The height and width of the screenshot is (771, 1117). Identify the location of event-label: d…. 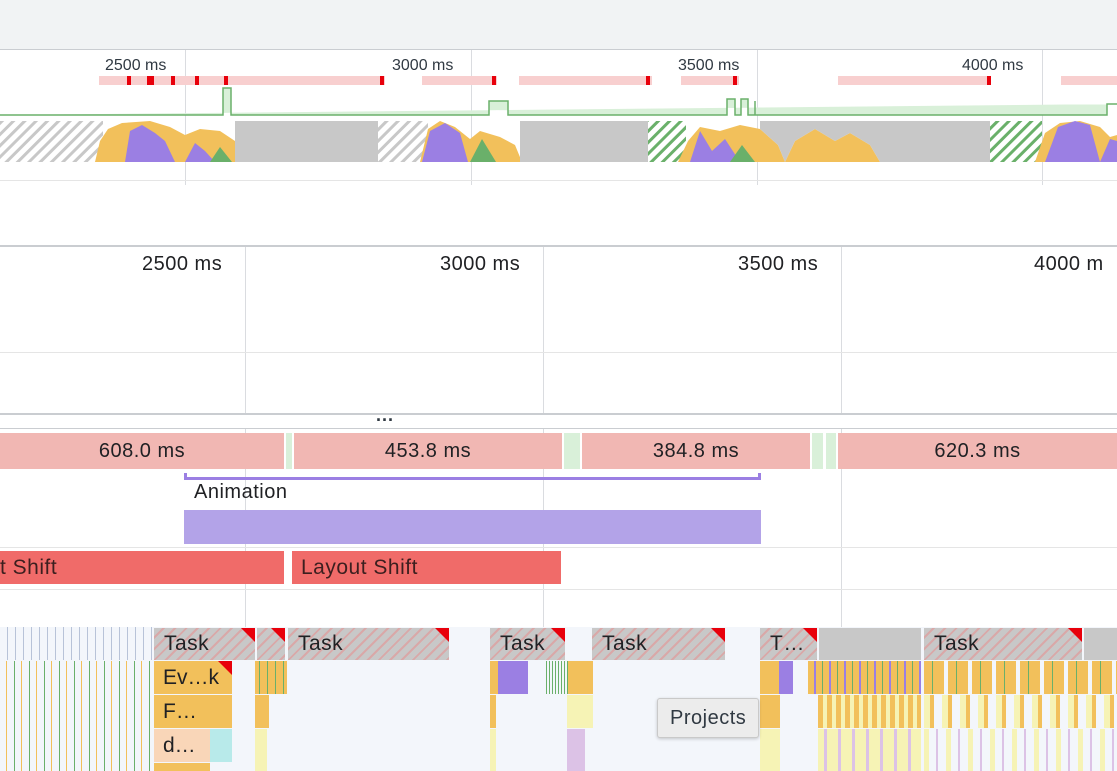
(179, 745).